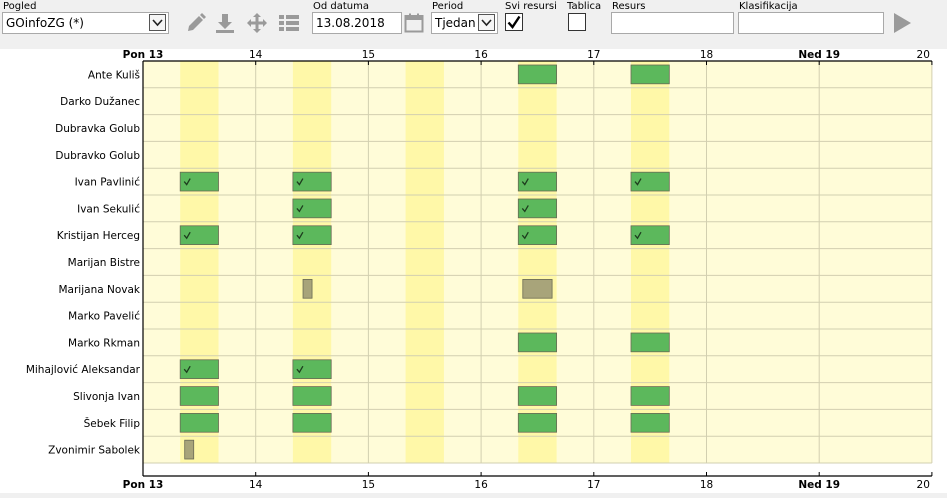 The image size is (947, 498). What do you see at coordinates (83, 370) in the screenshot?
I see `resource-label: Mihajlović Aleksandar` at bounding box center [83, 370].